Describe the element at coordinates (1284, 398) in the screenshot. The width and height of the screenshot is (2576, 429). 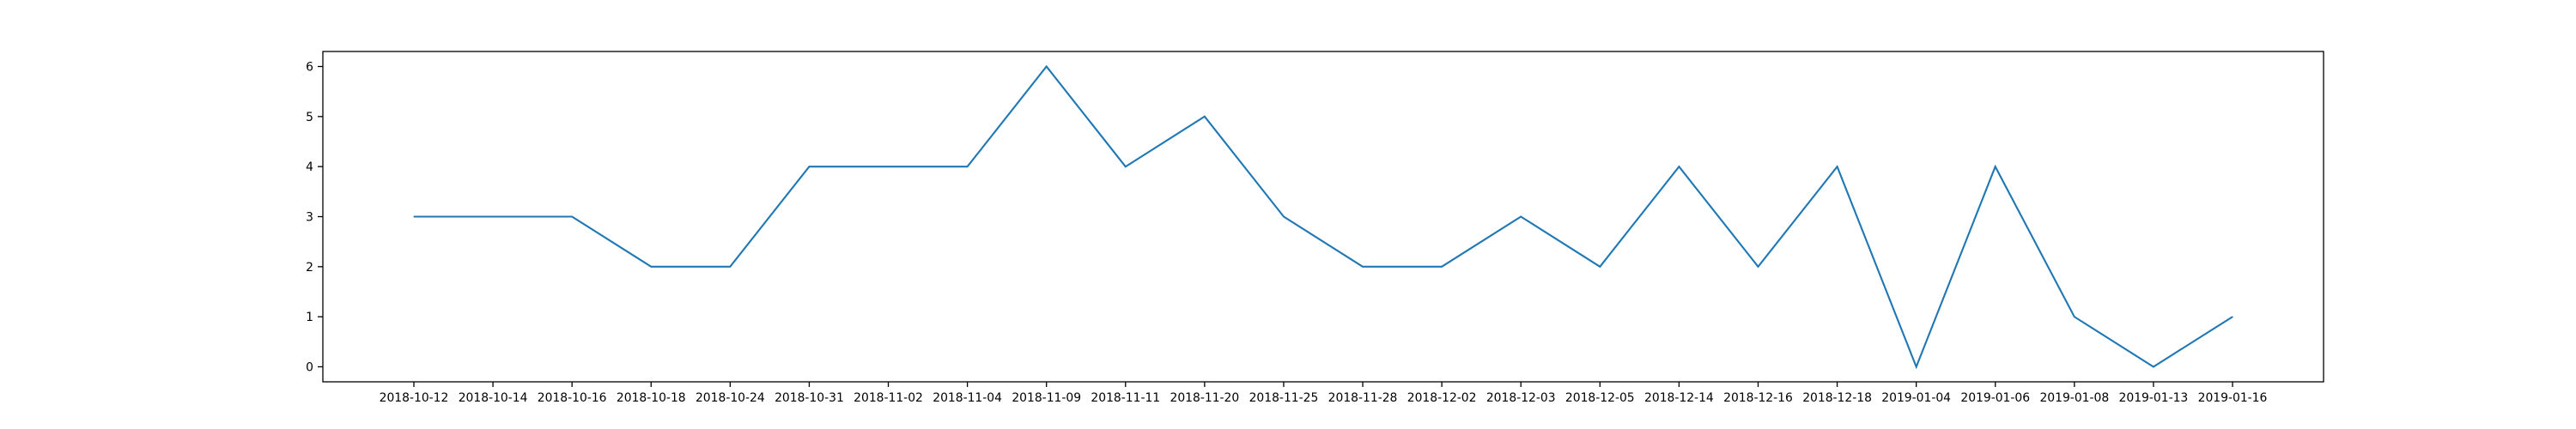
I see `x-tick-label: 2018-11-25` at that location.